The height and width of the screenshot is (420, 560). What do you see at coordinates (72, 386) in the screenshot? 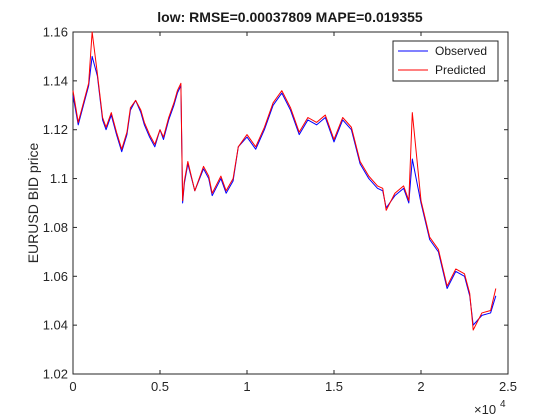
I see `x-tick-label: 0` at bounding box center [72, 386].